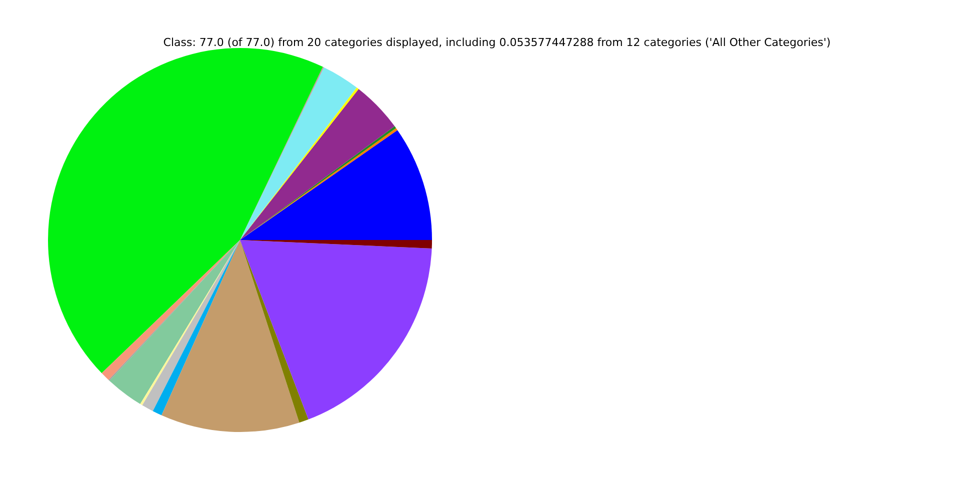 The width and height of the screenshot is (960, 480). Describe the element at coordinates (497, 42) in the screenshot. I see `text: Class: 77.0 (of 77.0) from 20 categories displayed, including 0.053577447288 from 12 categories ('All Other Categories')` at that location.